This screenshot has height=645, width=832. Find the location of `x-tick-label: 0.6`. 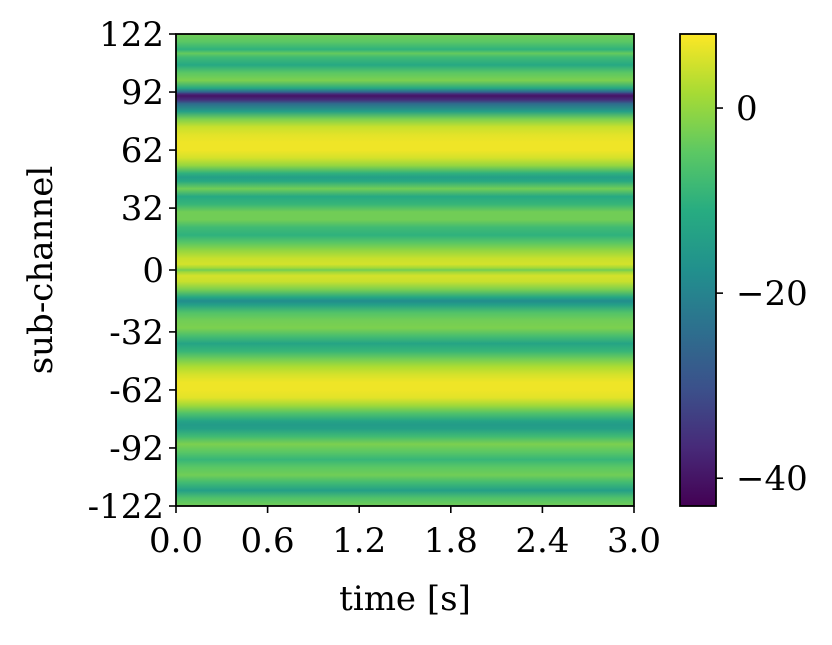

x-tick-label: 0.6 is located at coordinates (268, 541).